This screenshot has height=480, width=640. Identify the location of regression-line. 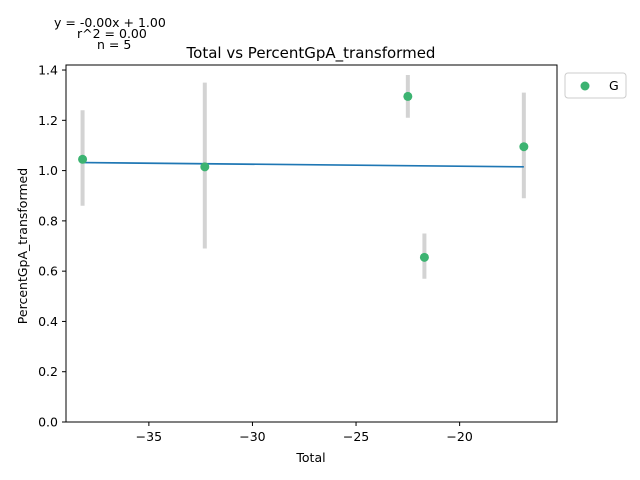
(303, 164).